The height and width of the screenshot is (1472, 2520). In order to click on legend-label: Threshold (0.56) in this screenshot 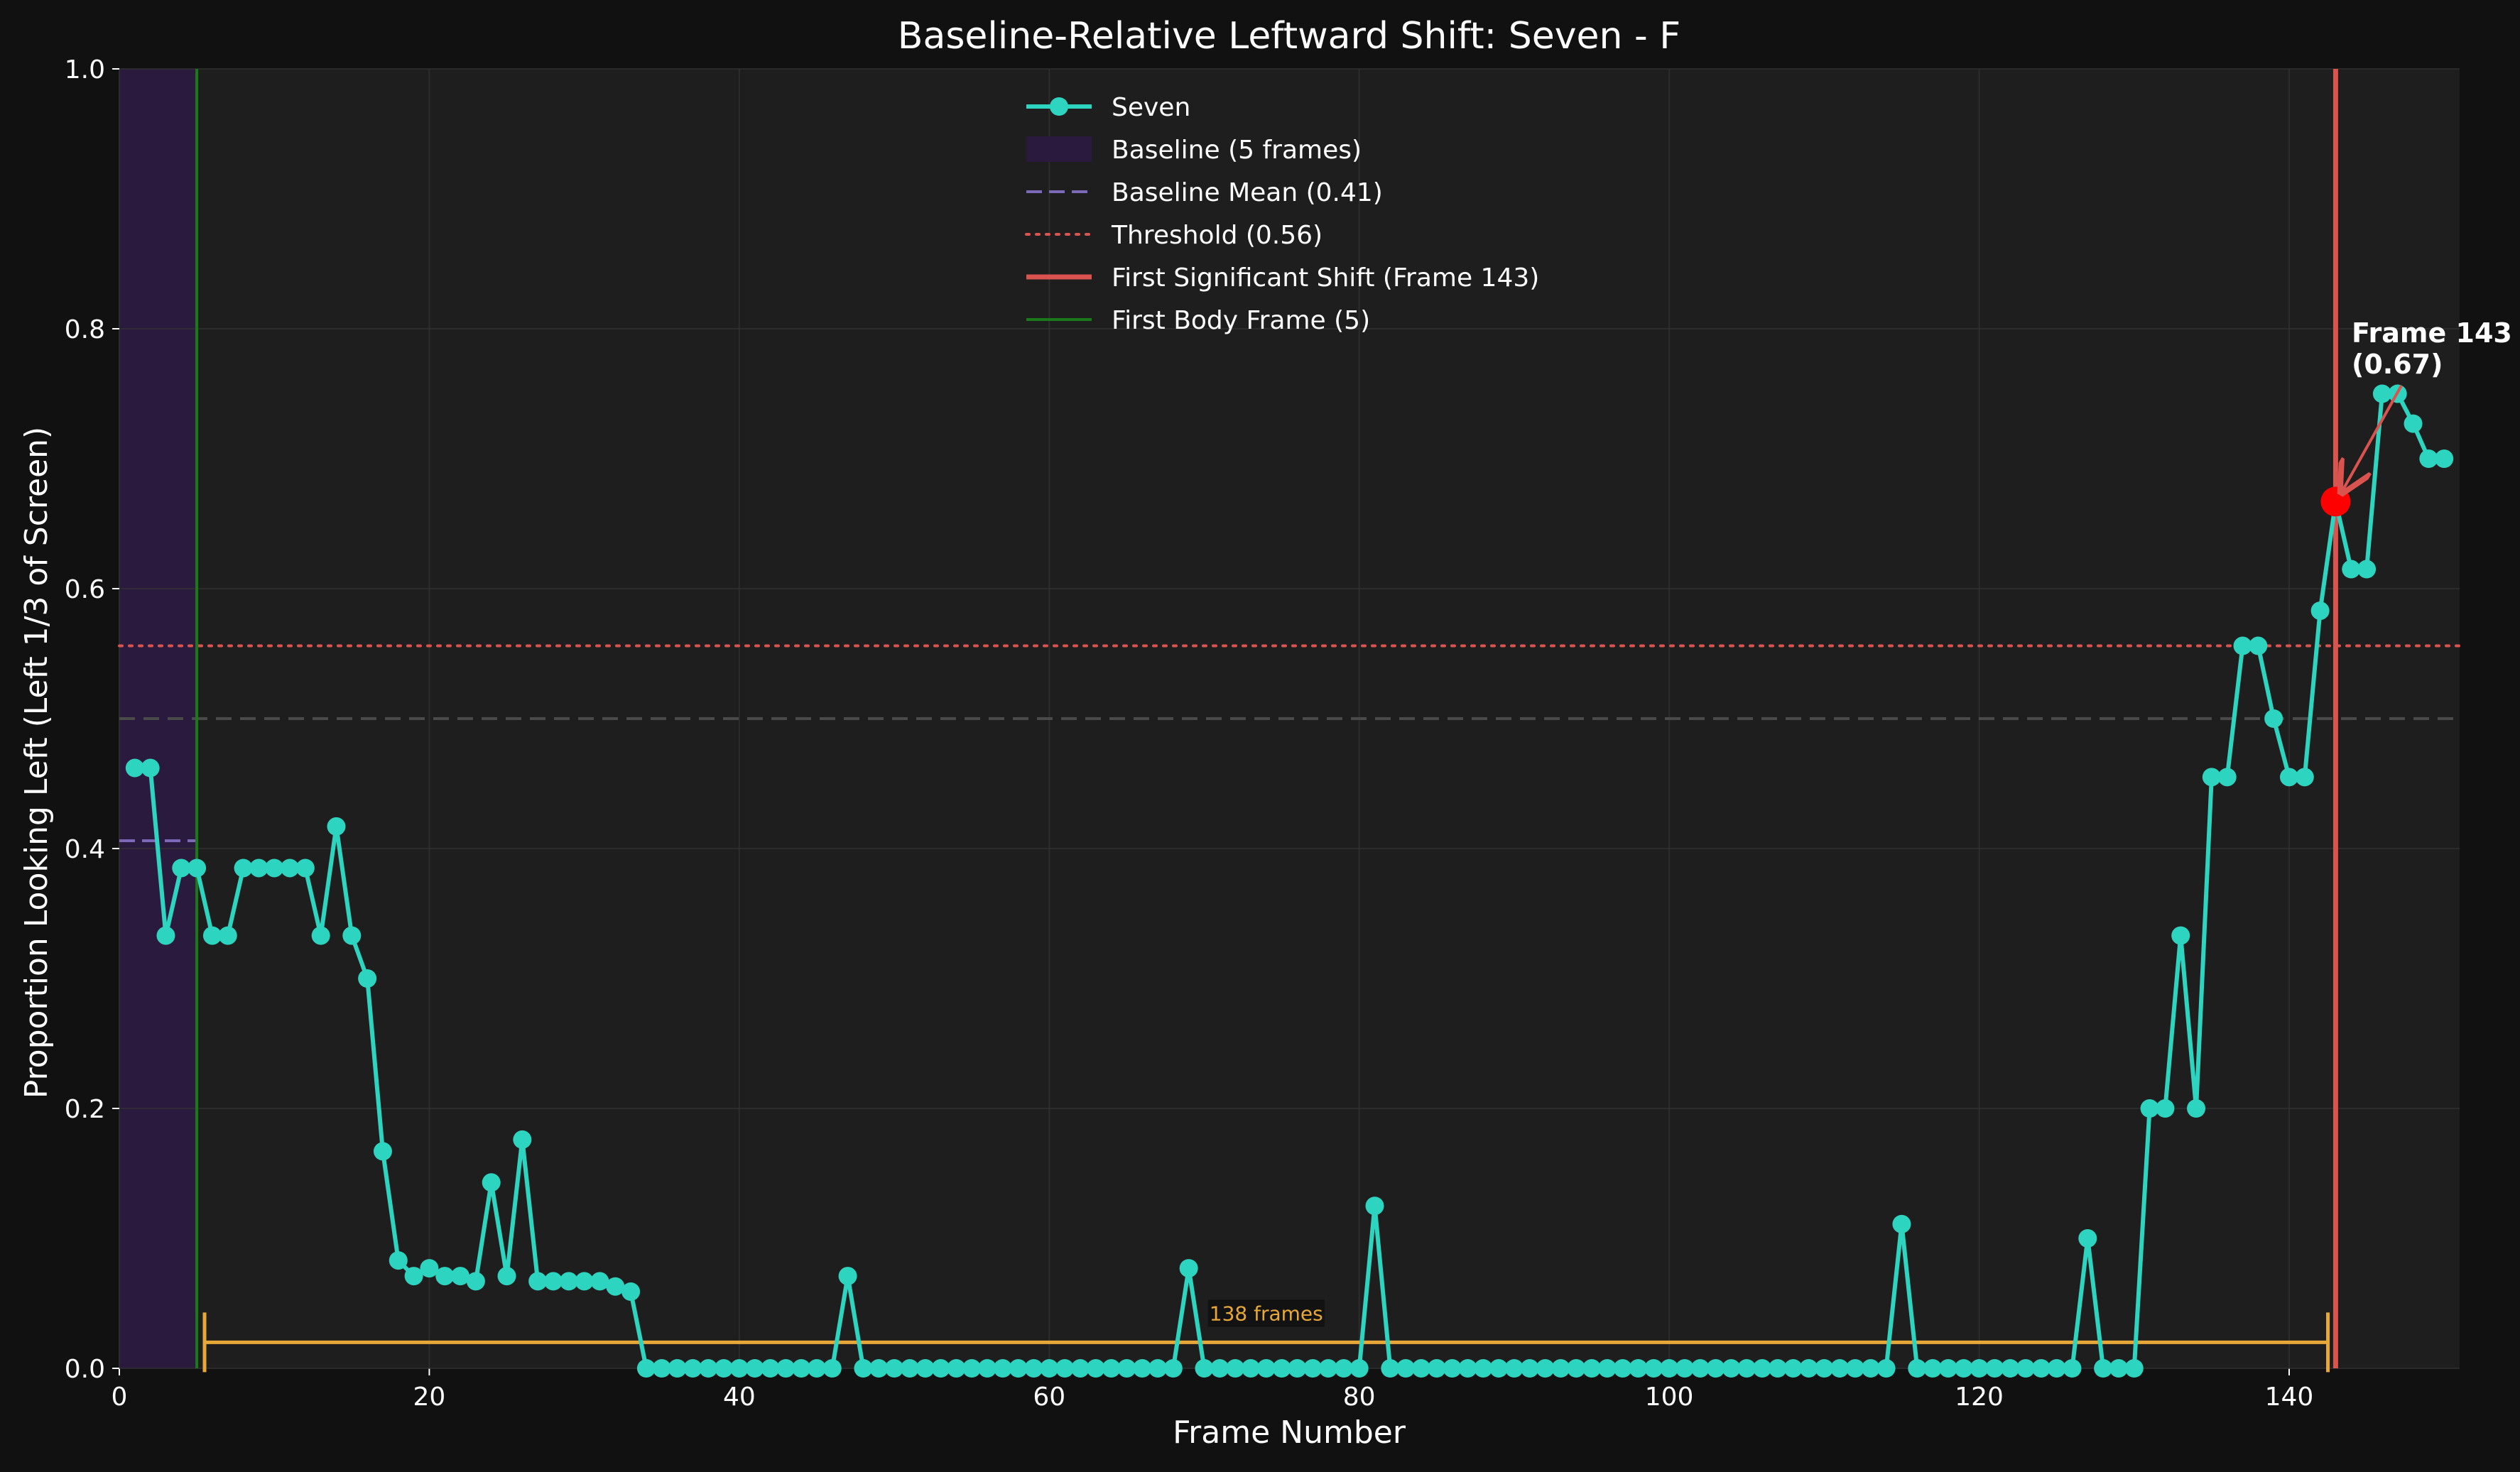, I will do `click(1217, 235)`.